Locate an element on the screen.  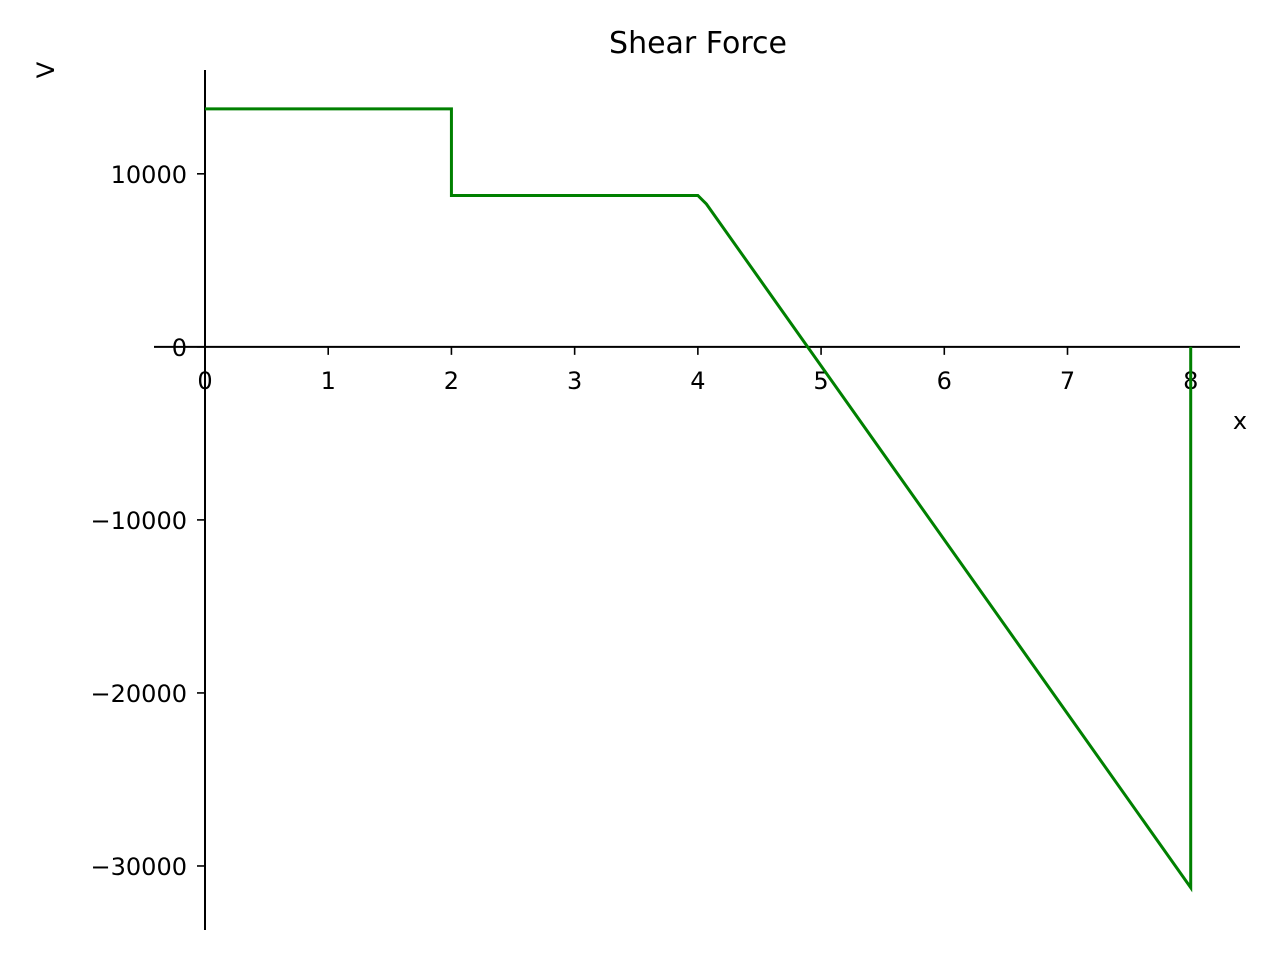
x-tick-label: 4 is located at coordinates (697, 381).